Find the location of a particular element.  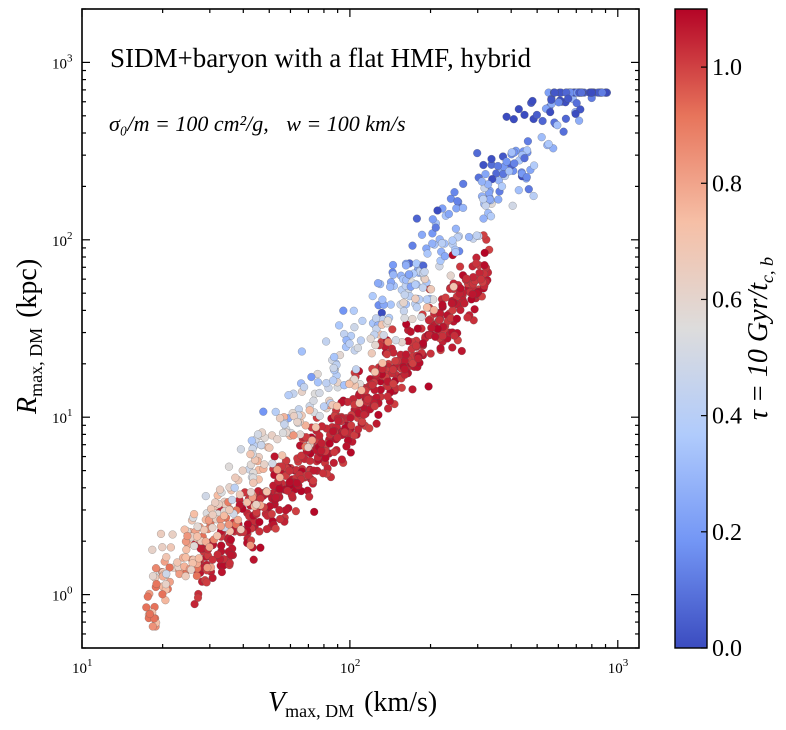

y-tick-label: 10³ is located at coordinates (62, 62).